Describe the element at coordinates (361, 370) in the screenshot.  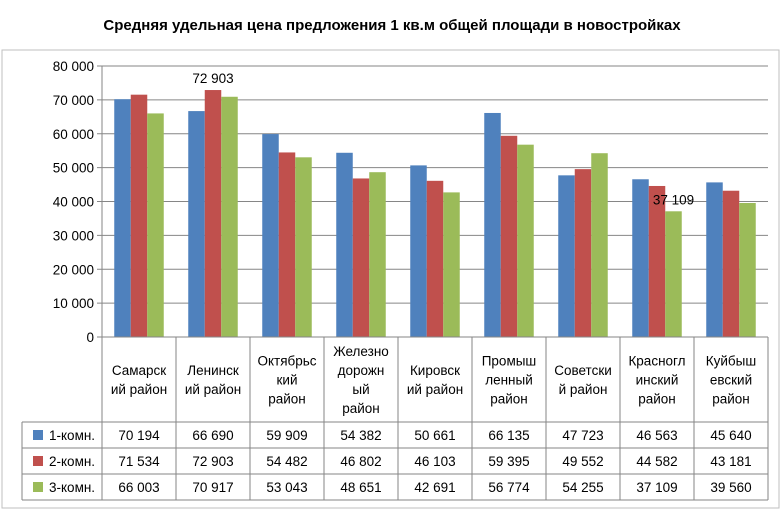
I see `x-tick-label: дорожн` at that location.